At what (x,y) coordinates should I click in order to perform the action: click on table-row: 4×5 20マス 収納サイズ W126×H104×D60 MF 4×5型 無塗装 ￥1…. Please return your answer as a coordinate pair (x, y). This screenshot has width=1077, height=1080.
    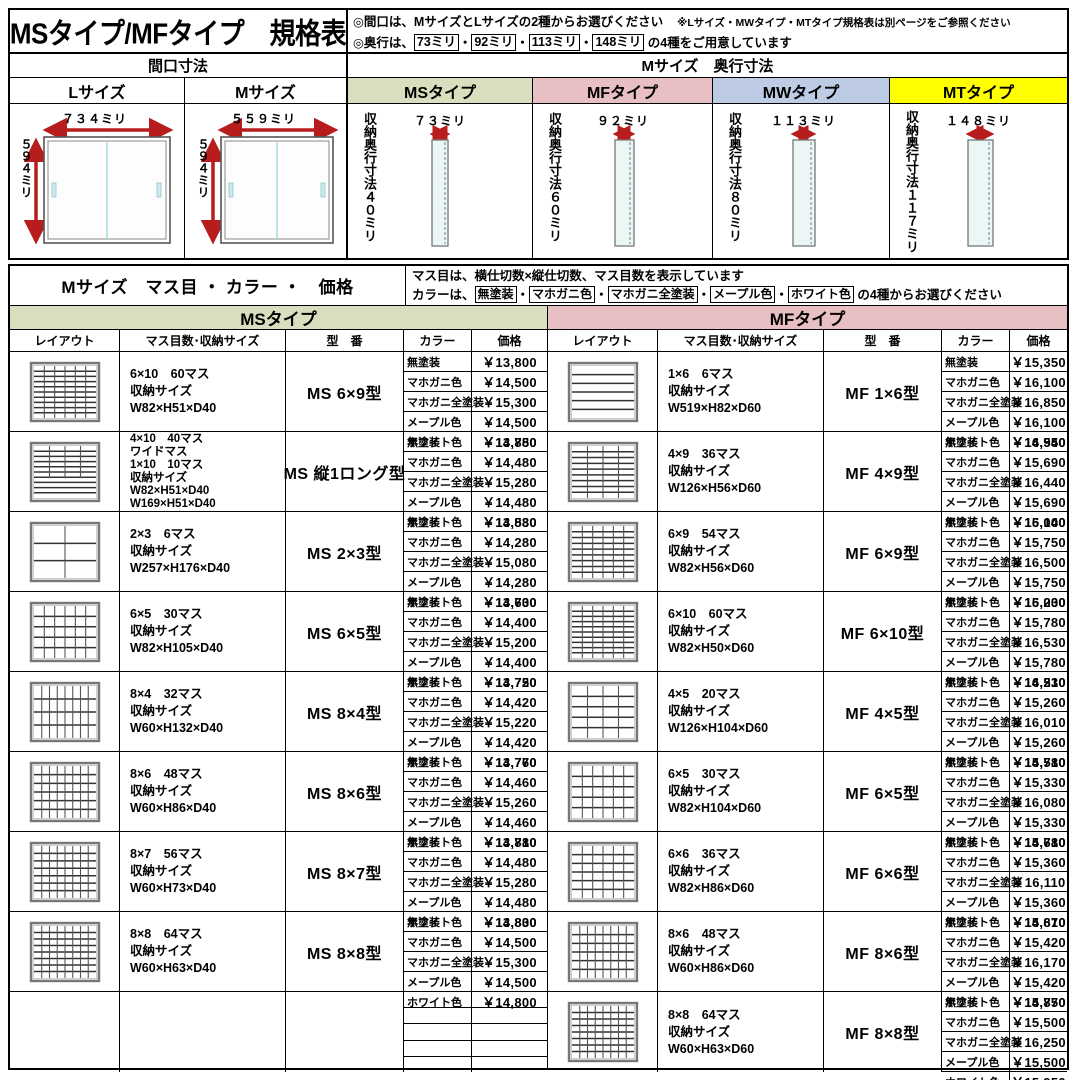
    Looking at the image, I should click on (807, 721).